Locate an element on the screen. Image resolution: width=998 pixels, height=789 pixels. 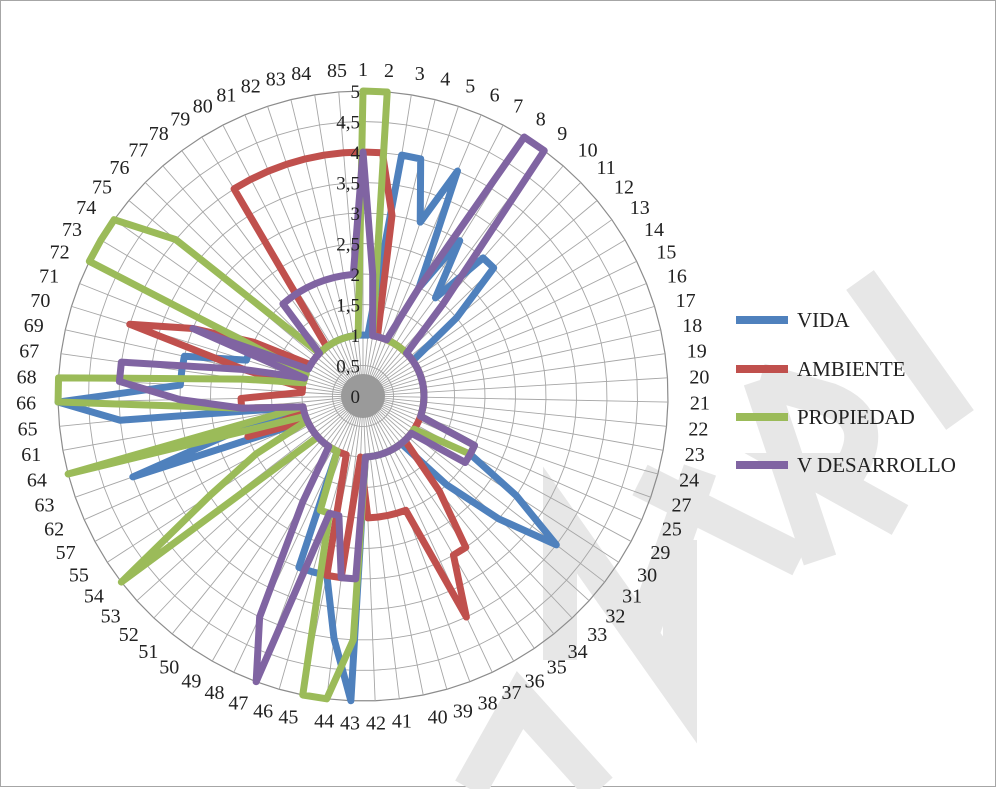
category-label: 18 is located at coordinates (692, 326).